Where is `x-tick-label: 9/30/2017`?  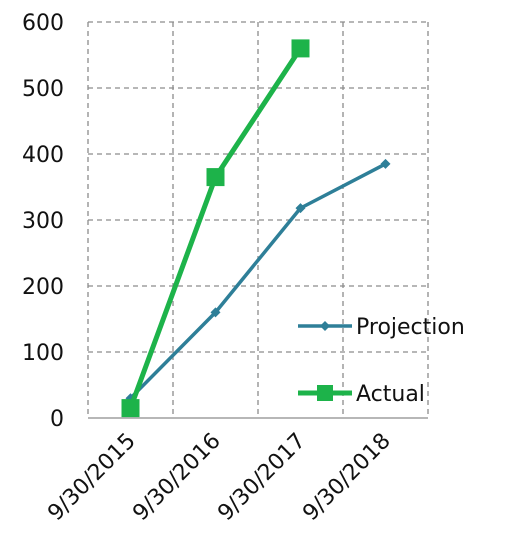
x-tick-label: 9/30/2017 is located at coordinates (261, 477).